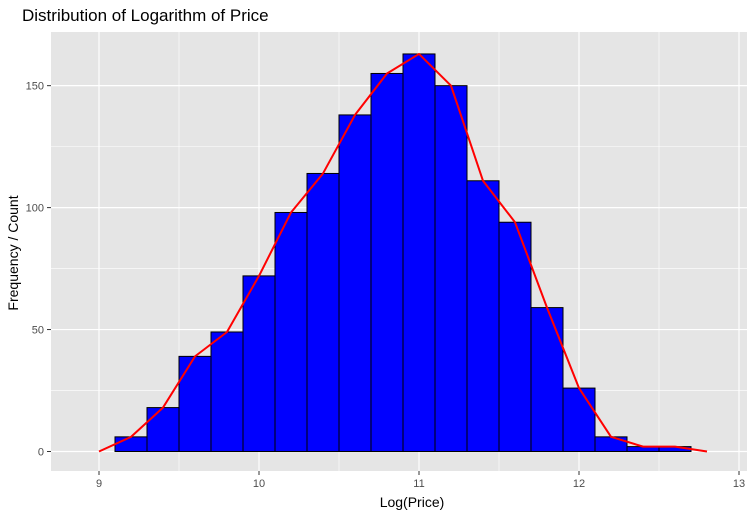  Describe the element at coordinates (739, 484) in the screenshot. I see `x-tick-label: 13` at that location.